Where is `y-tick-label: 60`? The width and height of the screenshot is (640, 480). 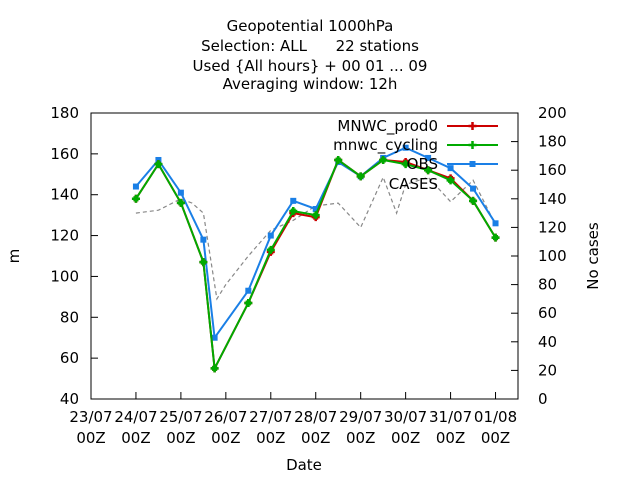
y-tick-label: 60 is located at coordinates (69, 358).